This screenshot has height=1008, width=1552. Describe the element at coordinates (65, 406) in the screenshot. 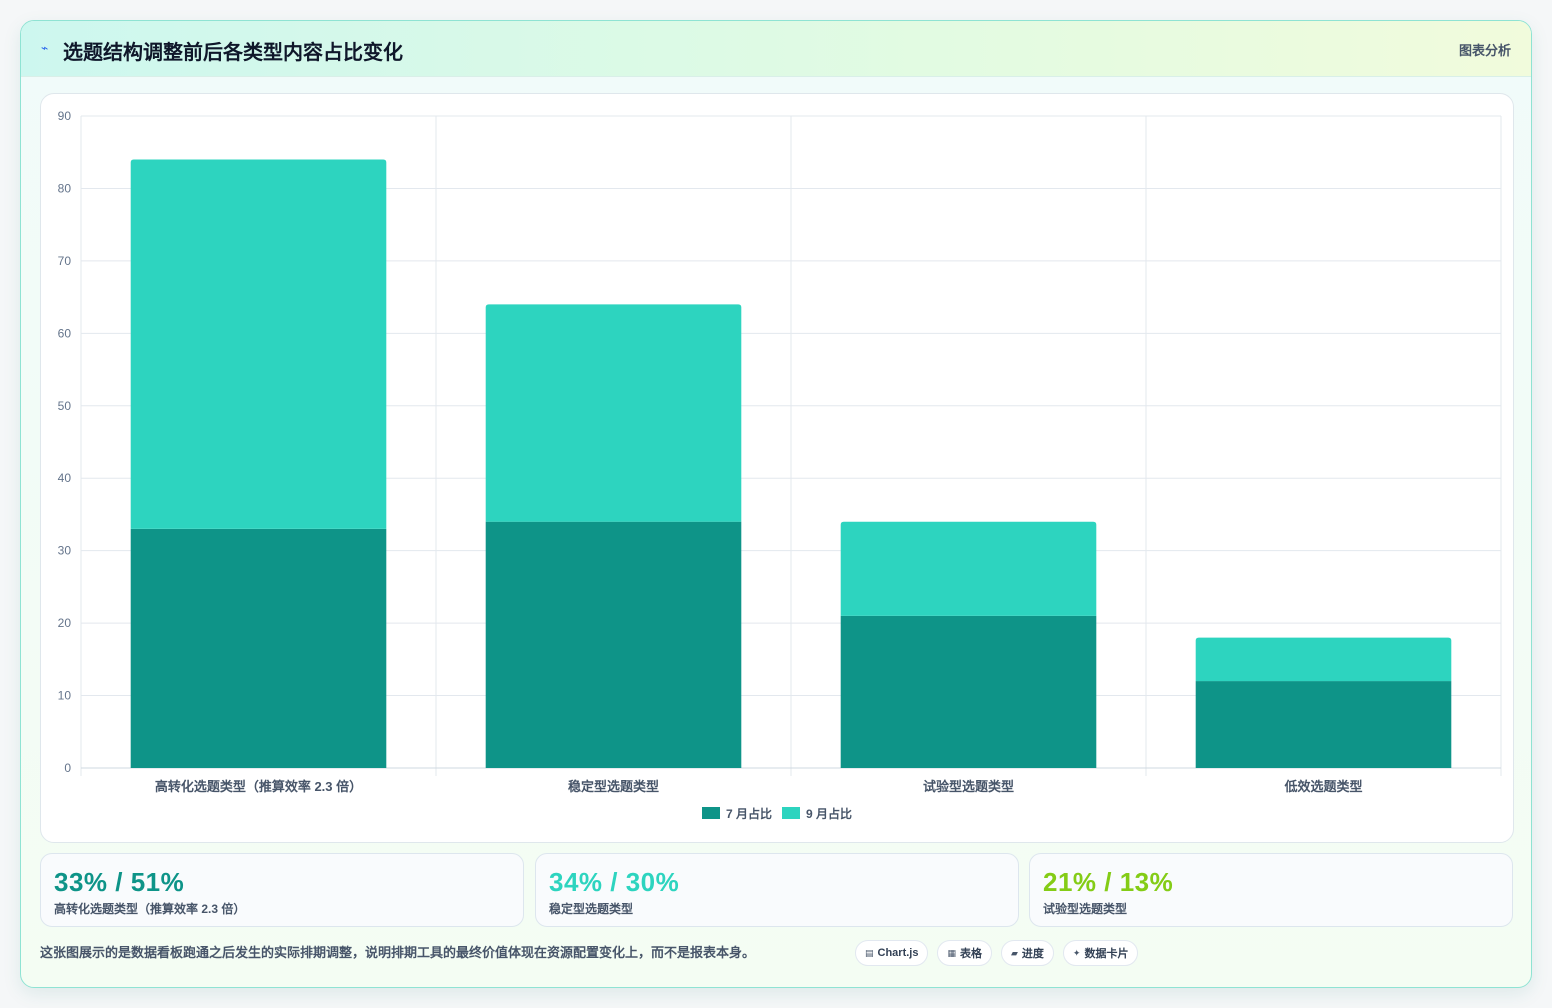

I see `y-tick-label: 50` at that location.